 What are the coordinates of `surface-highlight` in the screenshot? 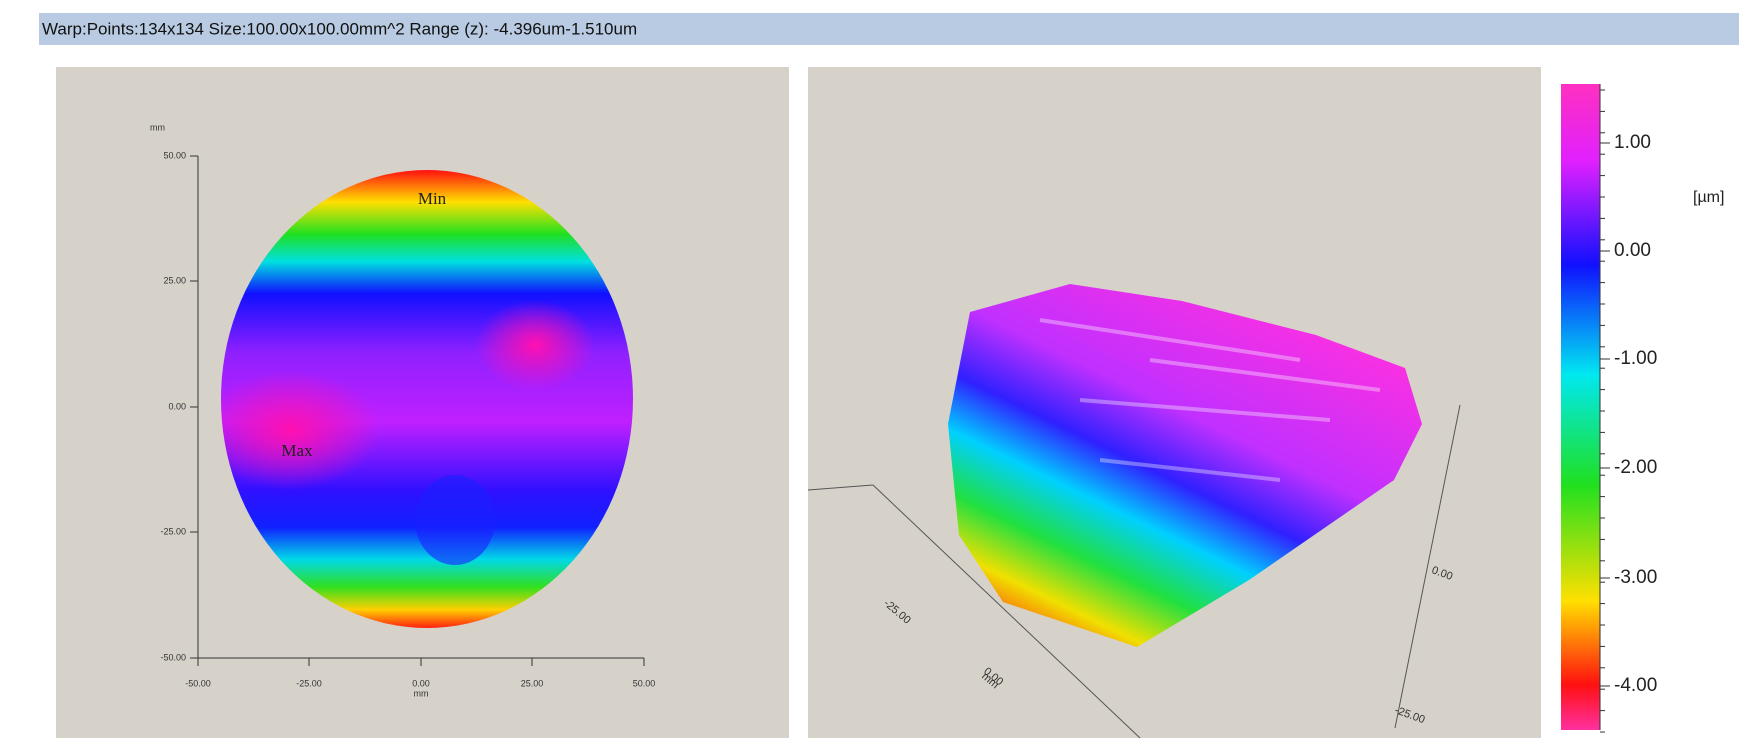 It's located at (1210, 400).